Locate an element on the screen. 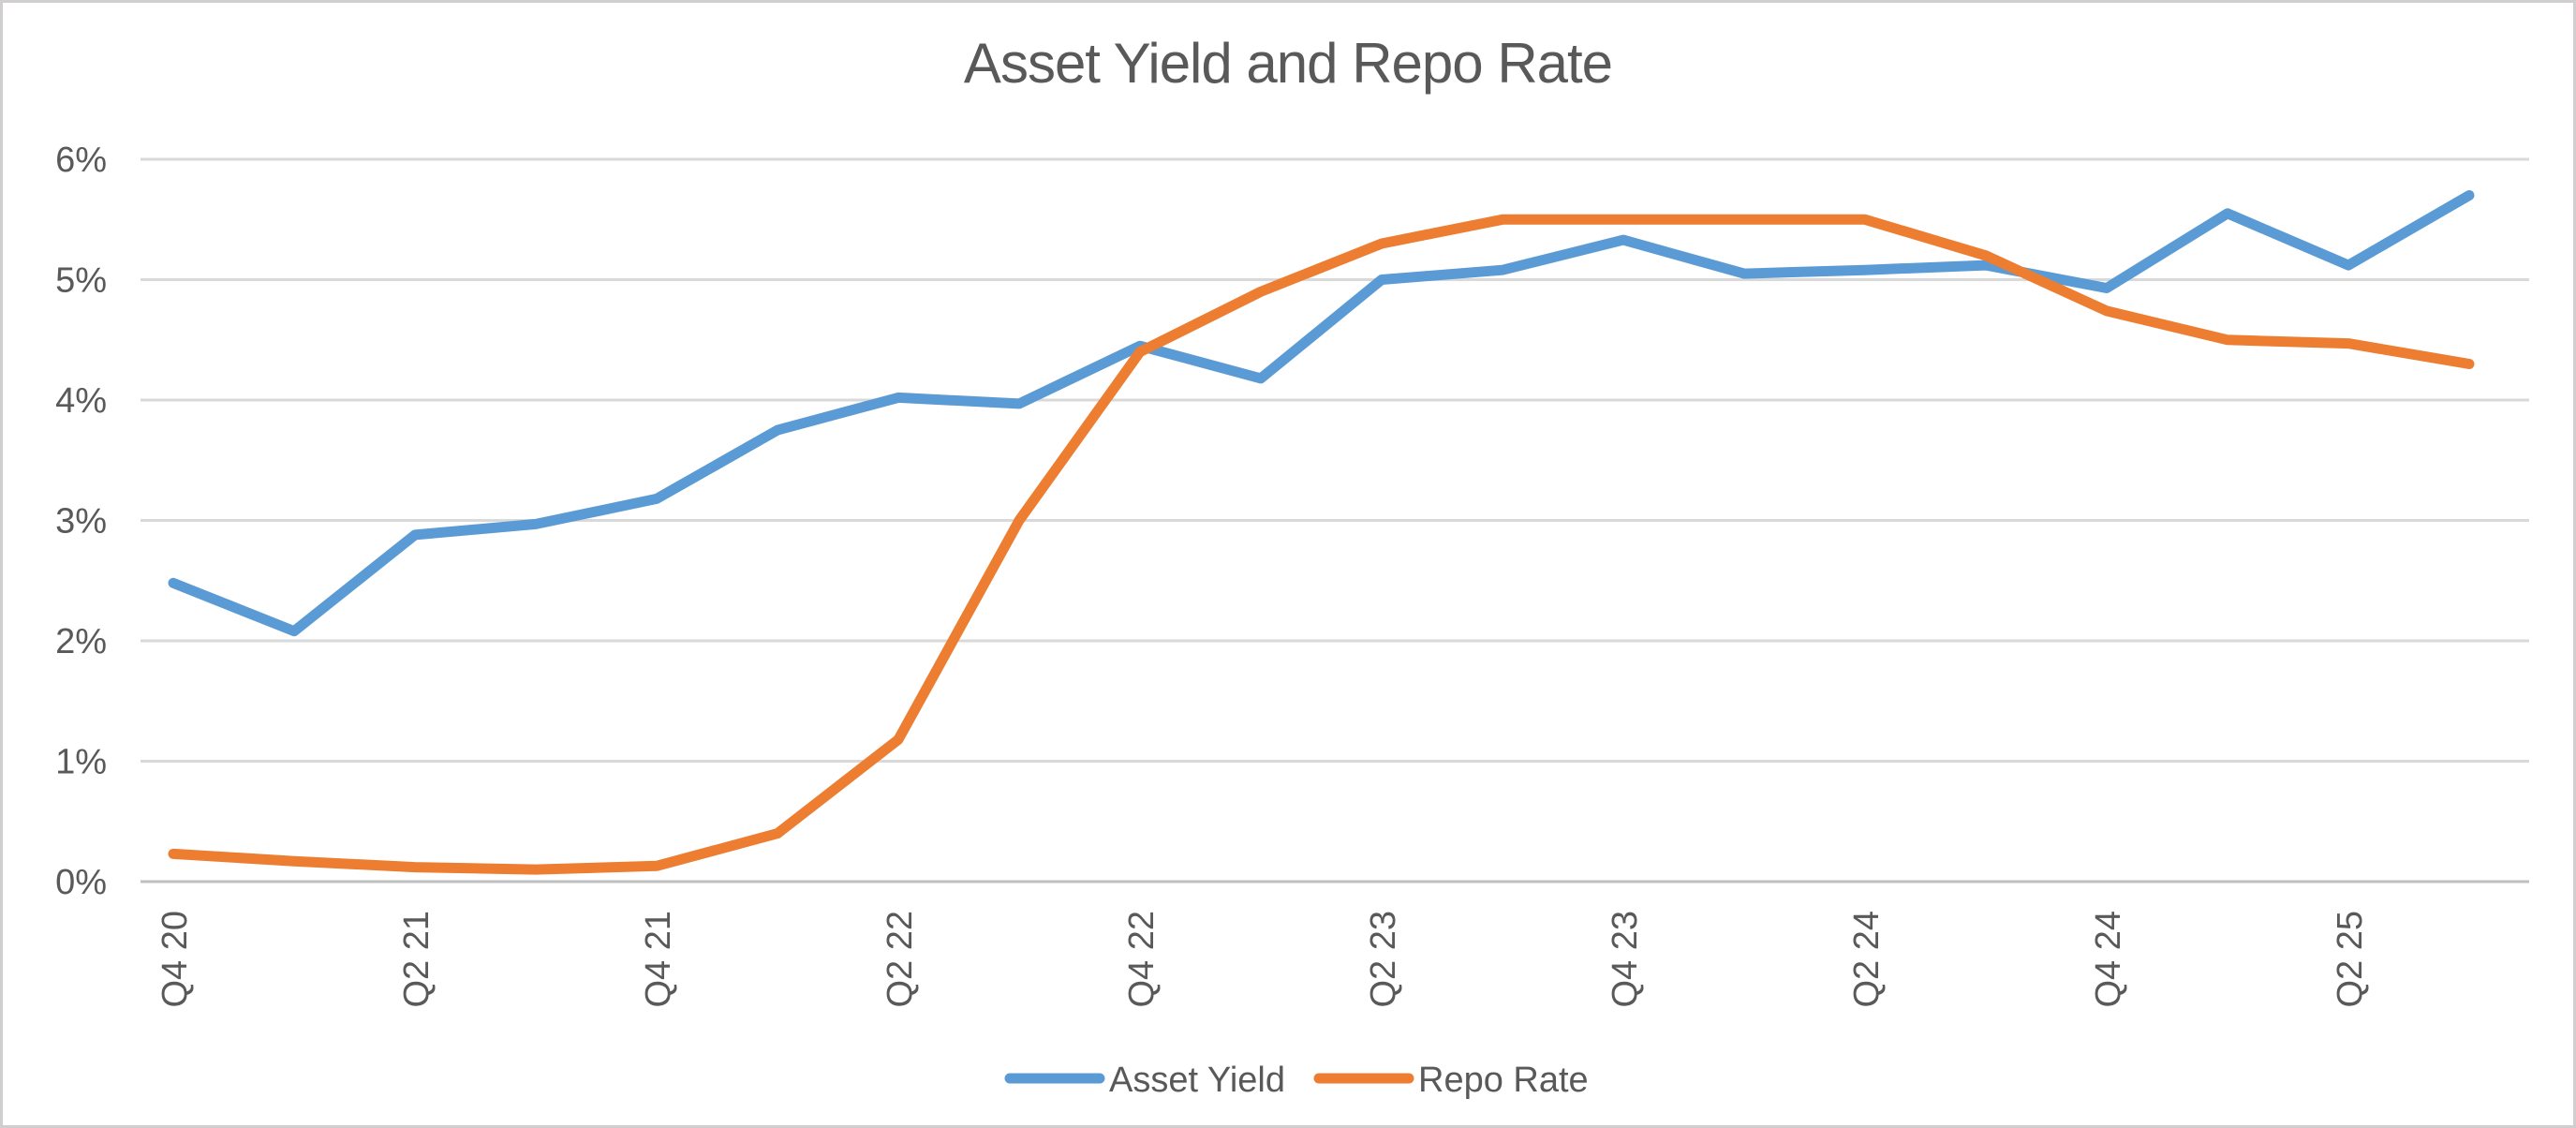  y-axis-tick-label: 1% is located at coordinates (81, 762).